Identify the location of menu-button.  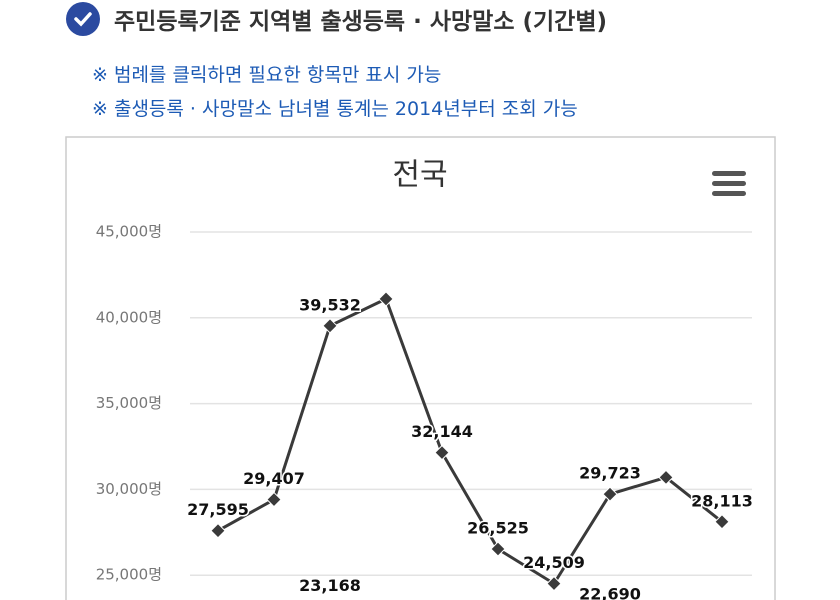
(729, 183).